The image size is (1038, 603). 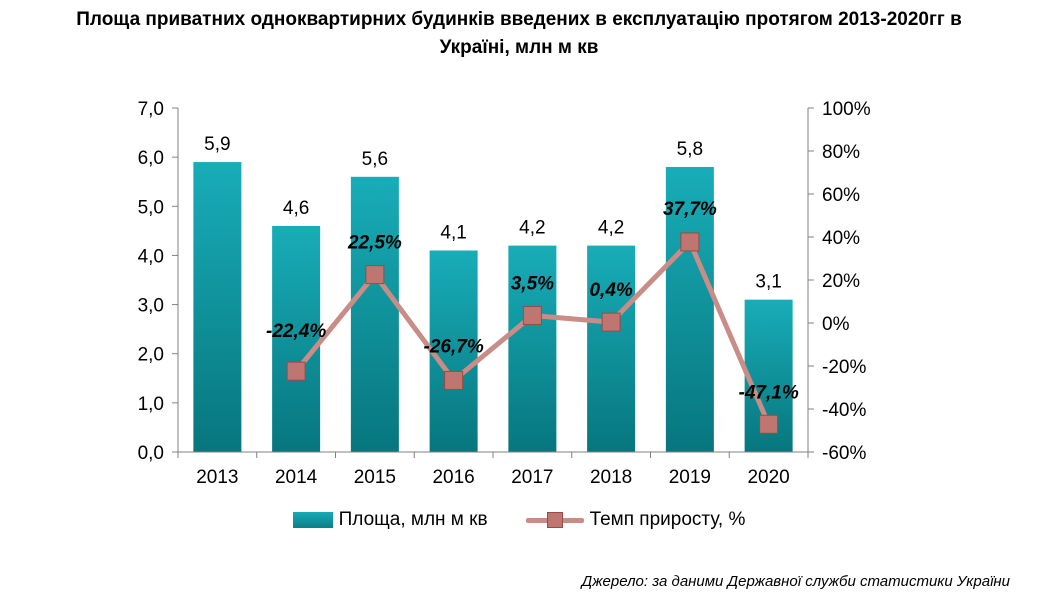 What do you see at coordinates (296, 331) in the screenshot?
I see `growth-value-label-2014: -22,4%` at bounding box center [296, 331].